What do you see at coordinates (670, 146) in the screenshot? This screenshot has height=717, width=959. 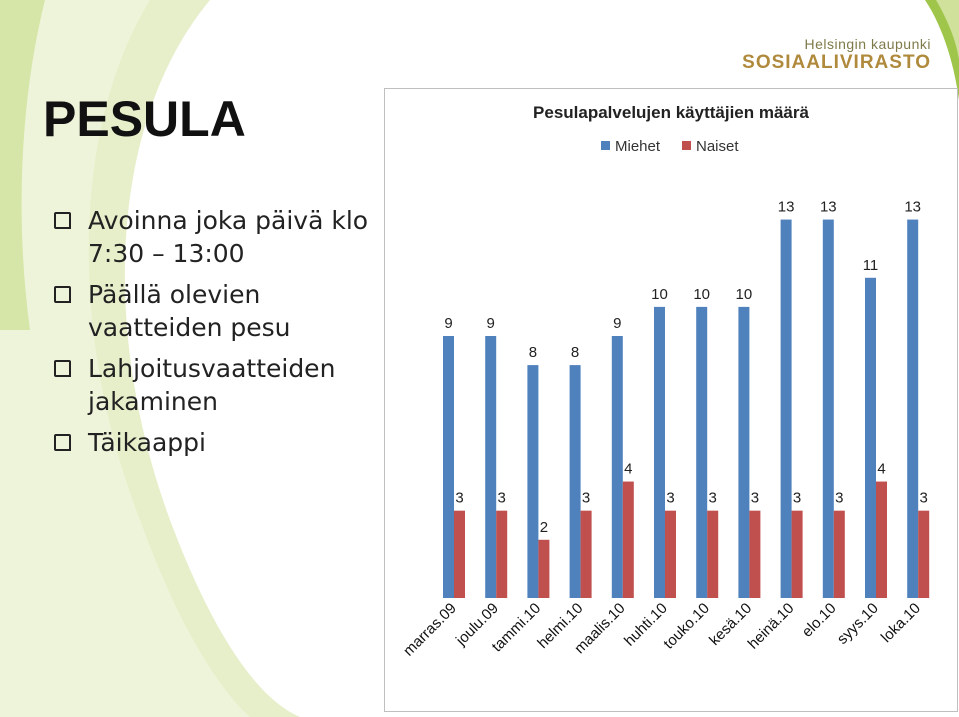 I see `chart-legend: Miehet Naiset` at bounding box center [670, 146].